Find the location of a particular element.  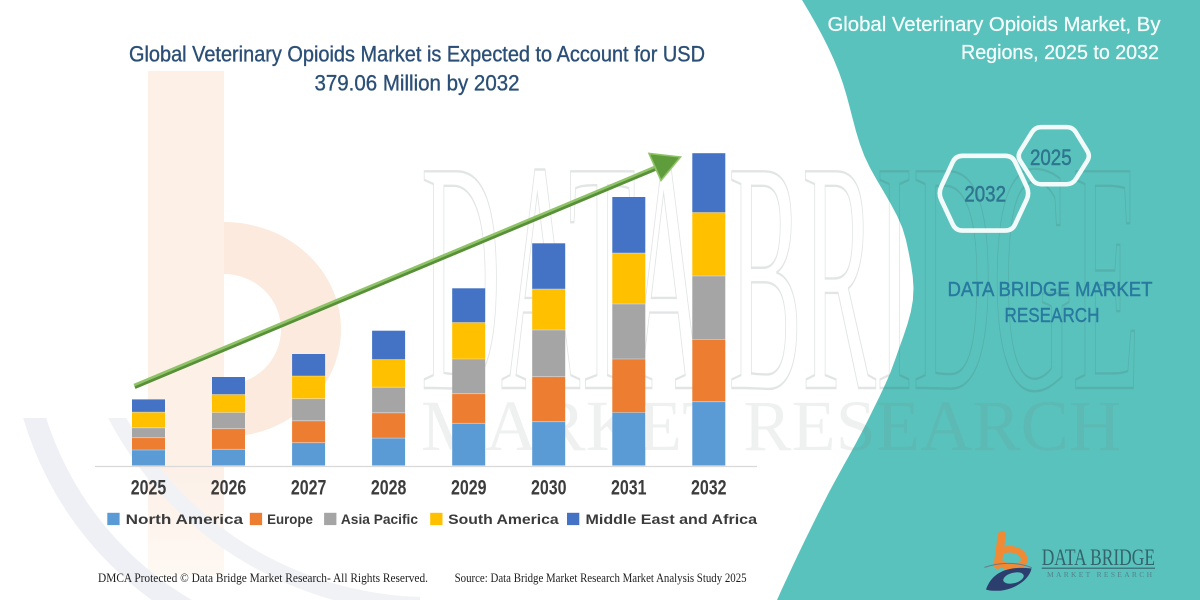

svg-text: Middle East and Africa is located at coordinates (672, 519).